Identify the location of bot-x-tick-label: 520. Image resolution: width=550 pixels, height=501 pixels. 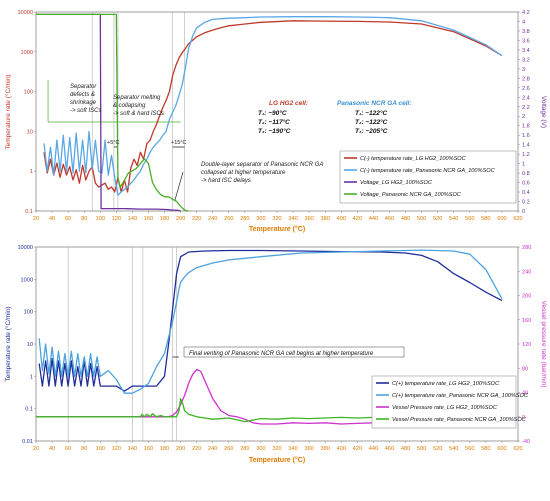
(437, 449).